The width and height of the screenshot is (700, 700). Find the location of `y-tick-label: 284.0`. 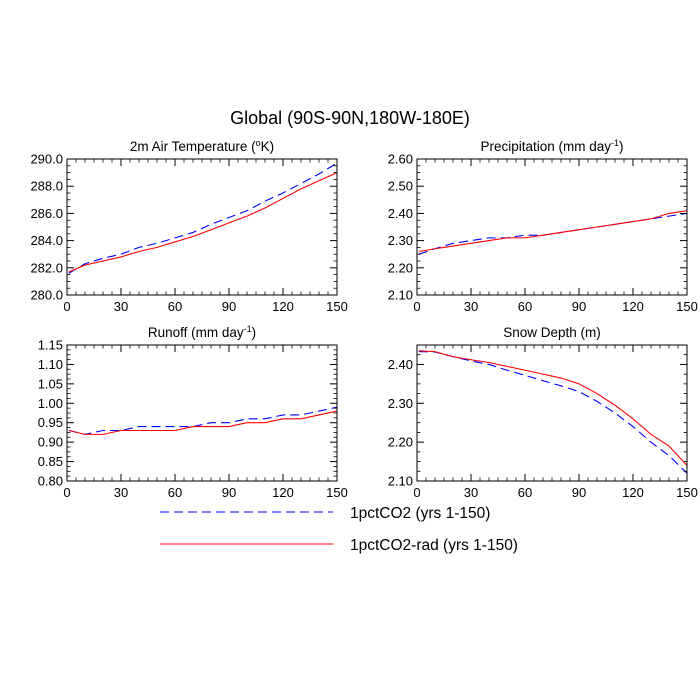

y-tick-label: 284.0 is located at coordinates (46, 240).